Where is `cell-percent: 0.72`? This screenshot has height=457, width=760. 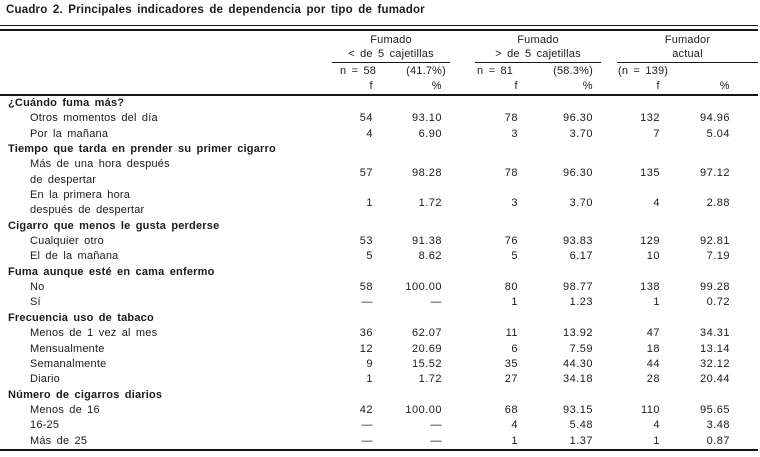
cell-percent: 0.72 is located at coordinates (718, 302).